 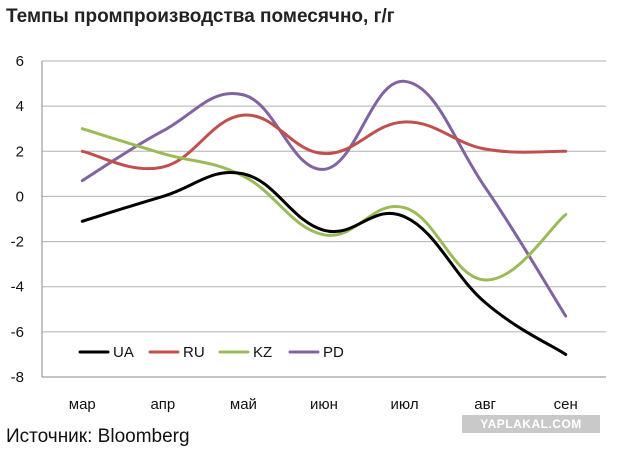 I want to click on series-line-ru, so click(x=324, y=142).